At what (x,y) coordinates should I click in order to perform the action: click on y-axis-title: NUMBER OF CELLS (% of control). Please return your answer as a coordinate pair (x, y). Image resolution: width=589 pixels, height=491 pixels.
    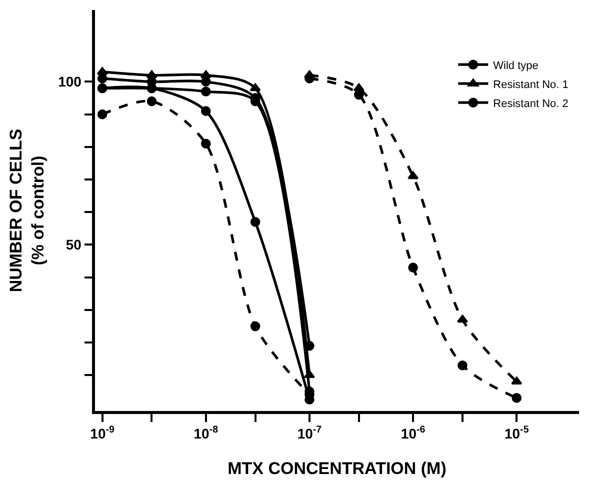
    Looking at the image, I should click on (27, 210).